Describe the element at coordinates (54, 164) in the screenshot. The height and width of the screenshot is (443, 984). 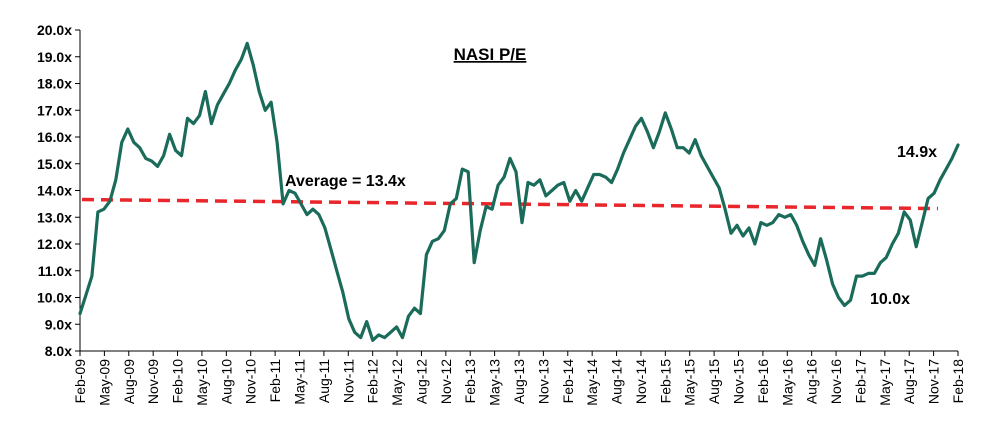
I see `y-tick-label: 15.0x` at that location.